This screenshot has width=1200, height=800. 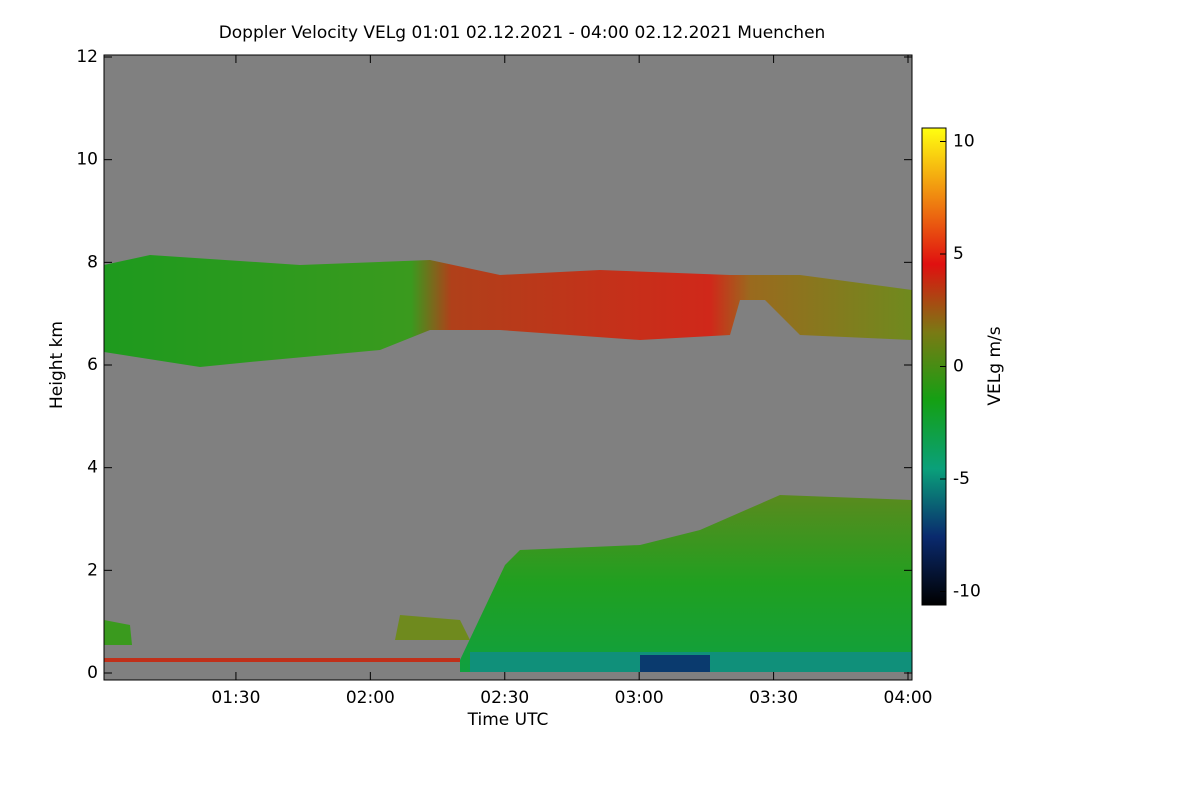 I want to click on y-tick-label: 10, so click(x=87, y=160).